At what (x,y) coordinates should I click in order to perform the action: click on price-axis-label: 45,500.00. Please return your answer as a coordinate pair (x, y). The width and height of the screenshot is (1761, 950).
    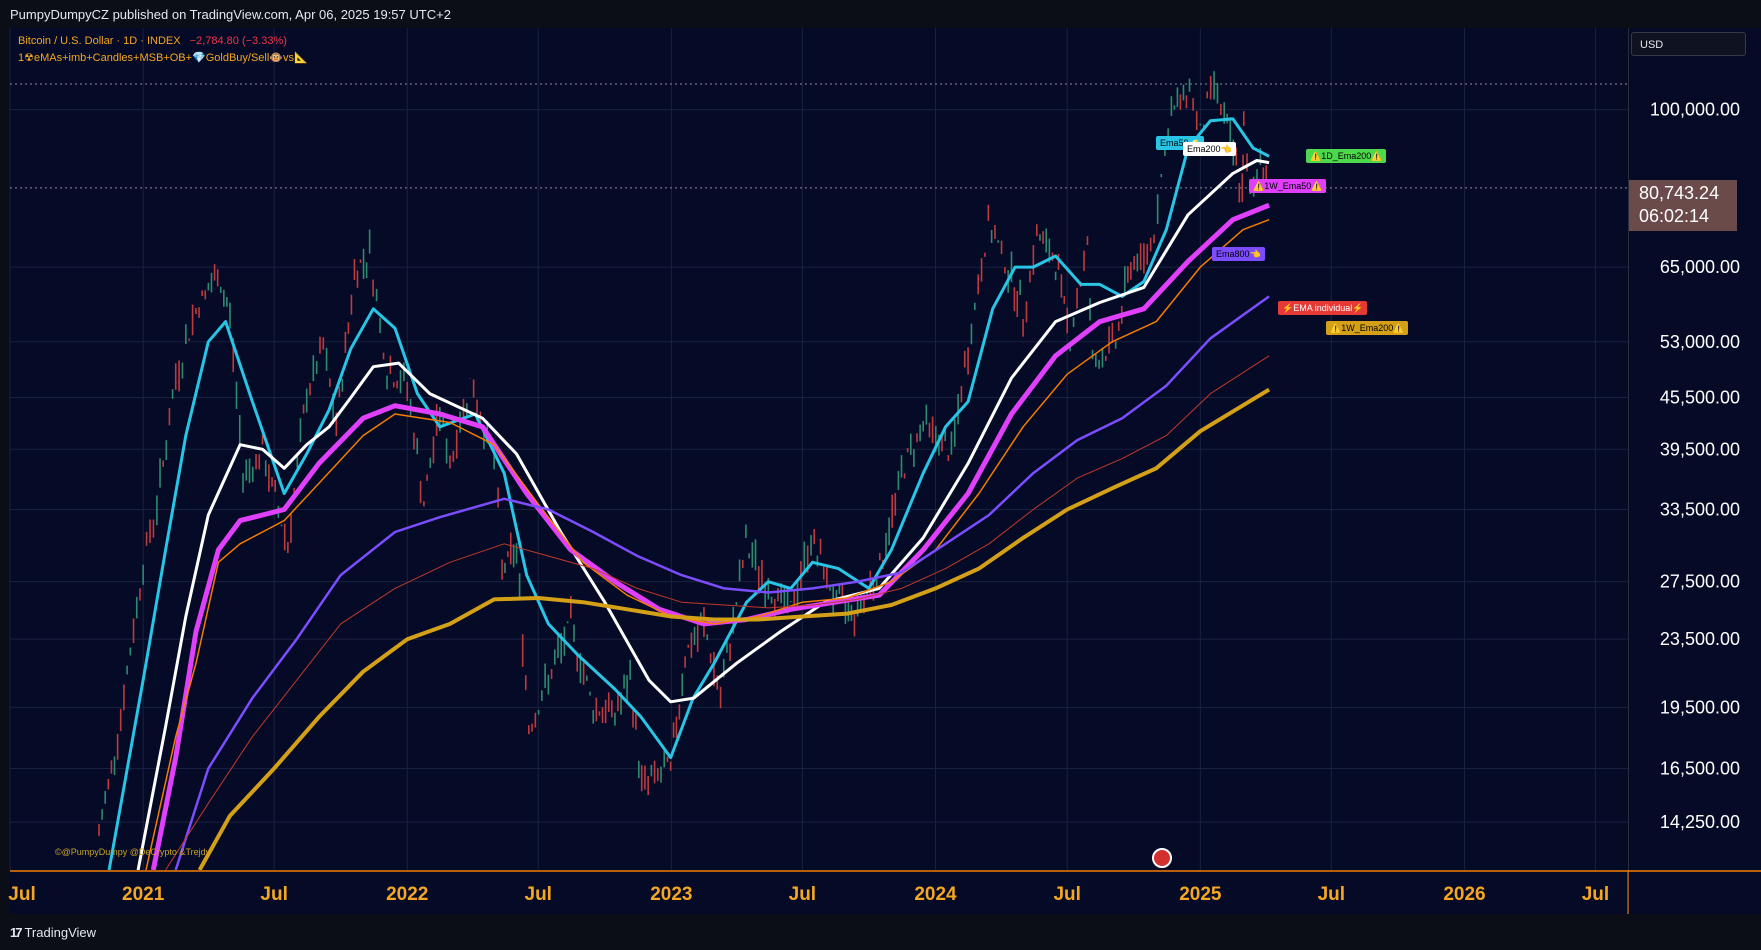
    Looking at the image, I should click on (1700, 398).